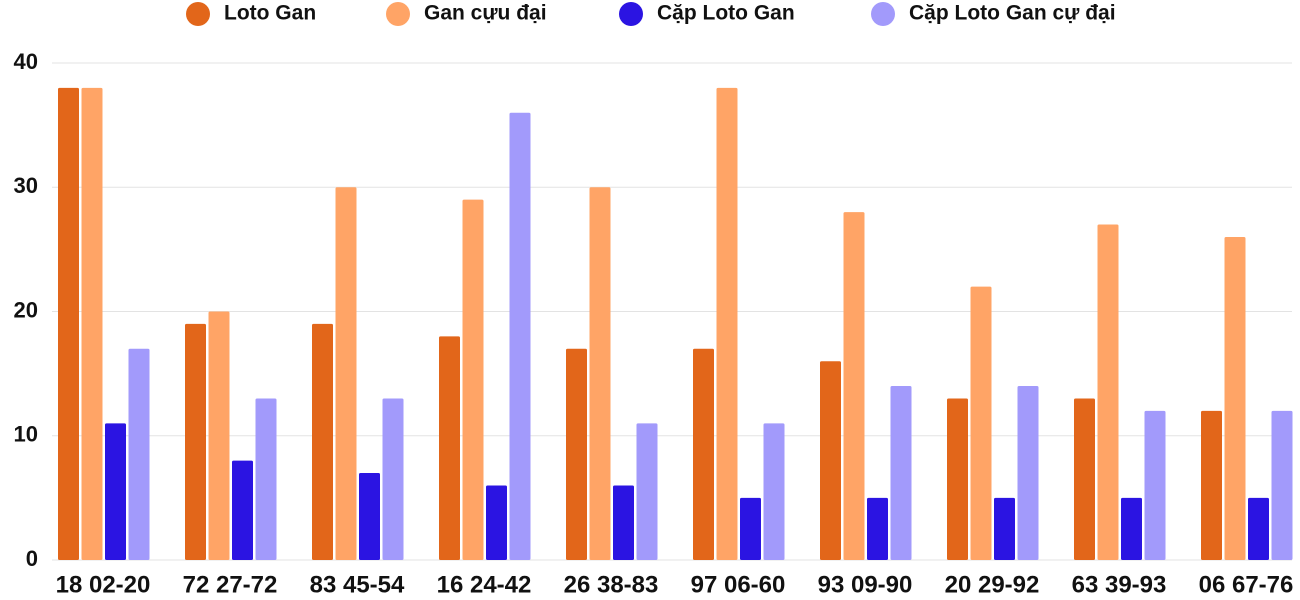  I want to click on y-tick-label: 10, so click(26, 434).